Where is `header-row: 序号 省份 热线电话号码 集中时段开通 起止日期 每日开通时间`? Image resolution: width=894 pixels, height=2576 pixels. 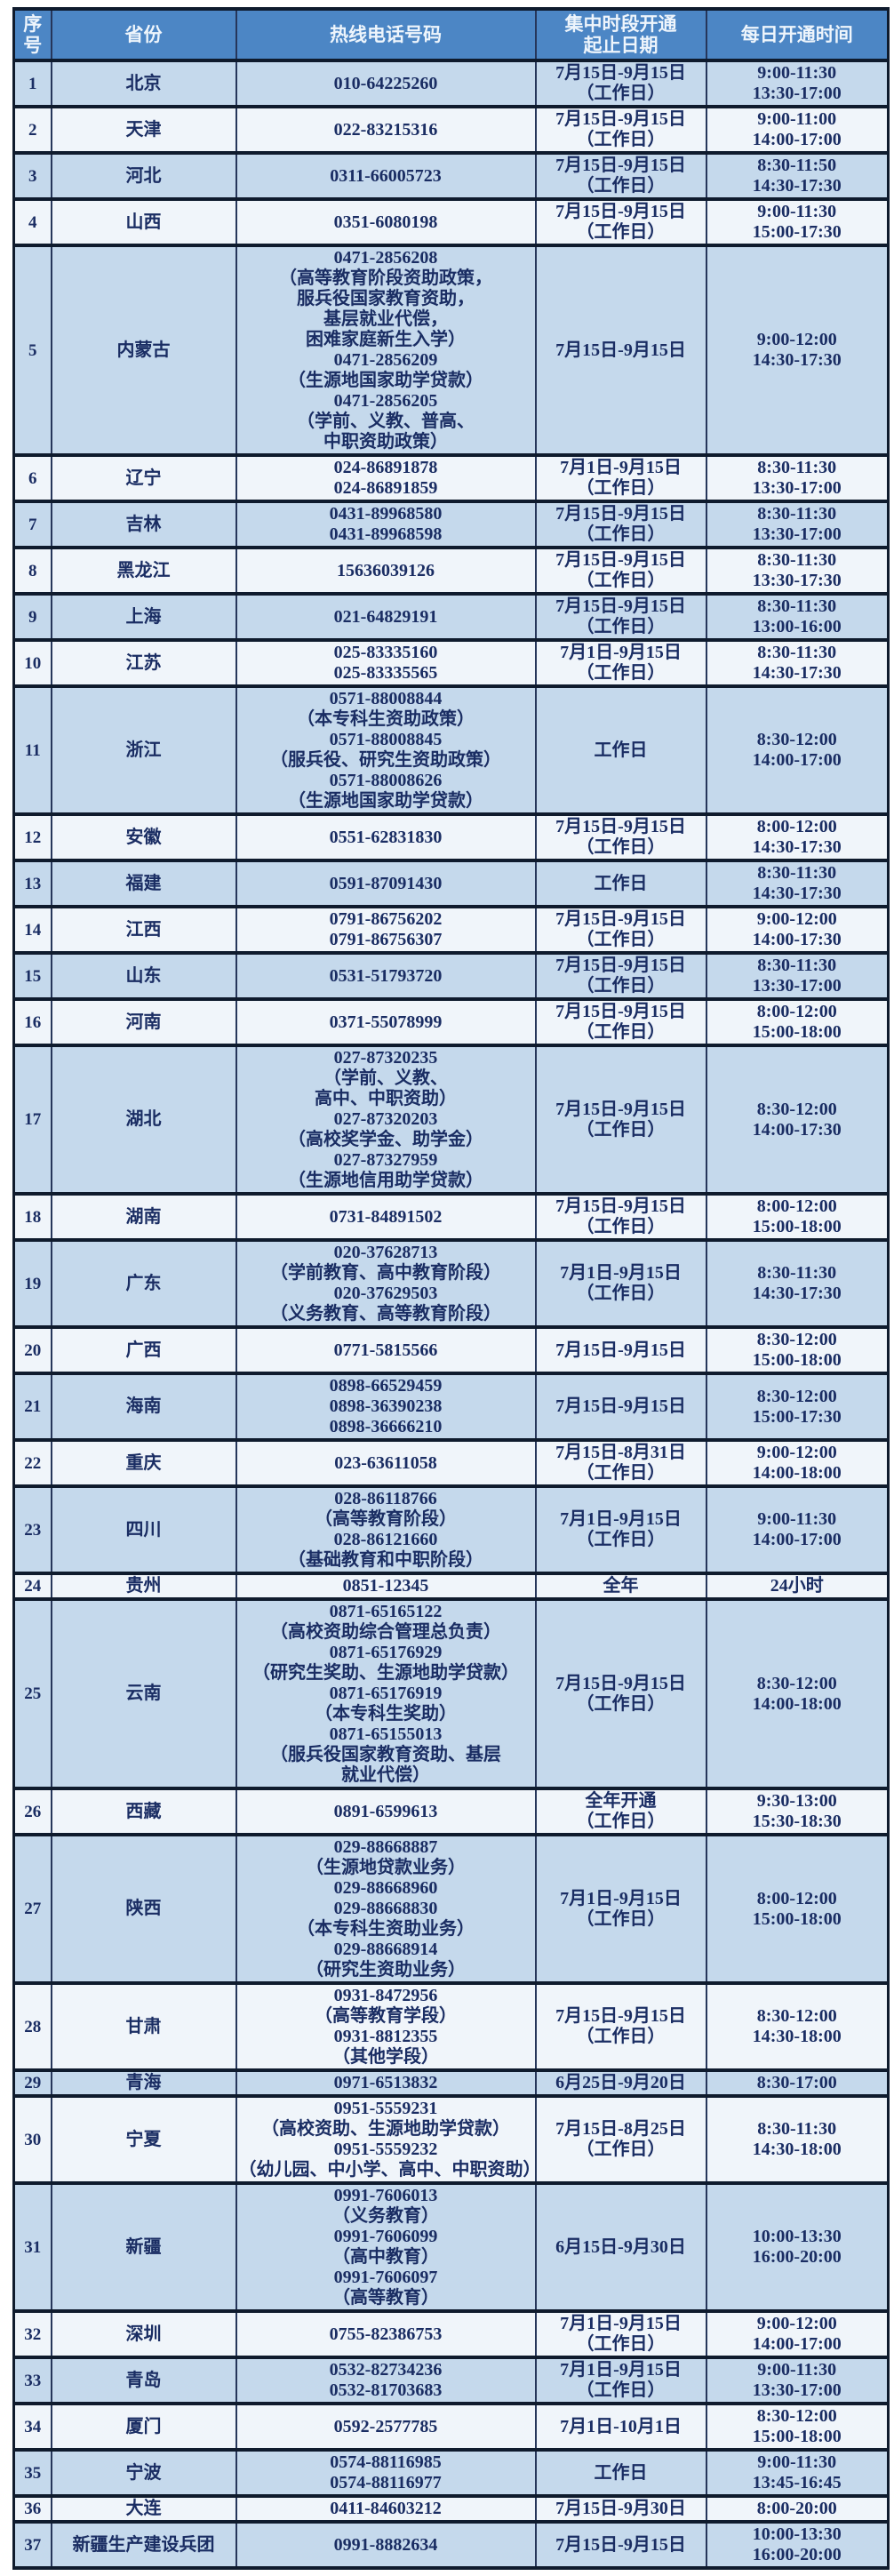
header-row: 序号 省份 热线电话号码 集中时段开通 起止日期 每日开通时间 is located at coordinates (451, 34).